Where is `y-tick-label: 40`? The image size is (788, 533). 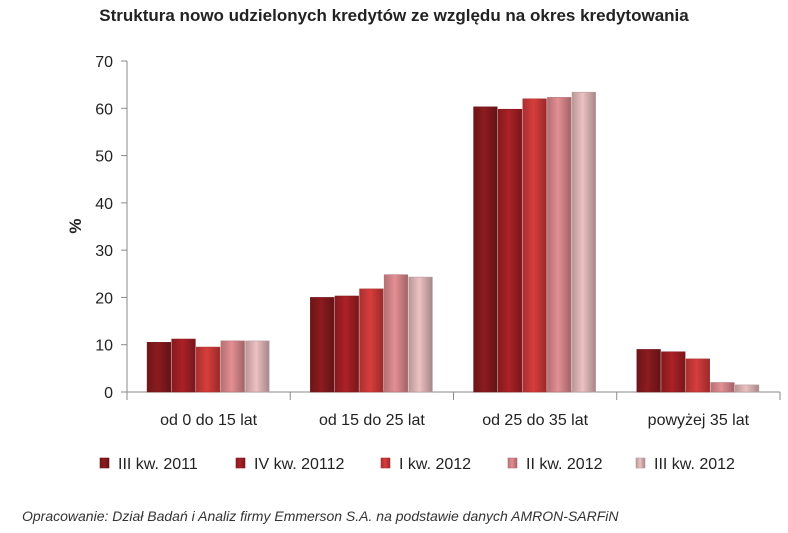 y-tick-label: 40 is located at coordinates (104, 204).